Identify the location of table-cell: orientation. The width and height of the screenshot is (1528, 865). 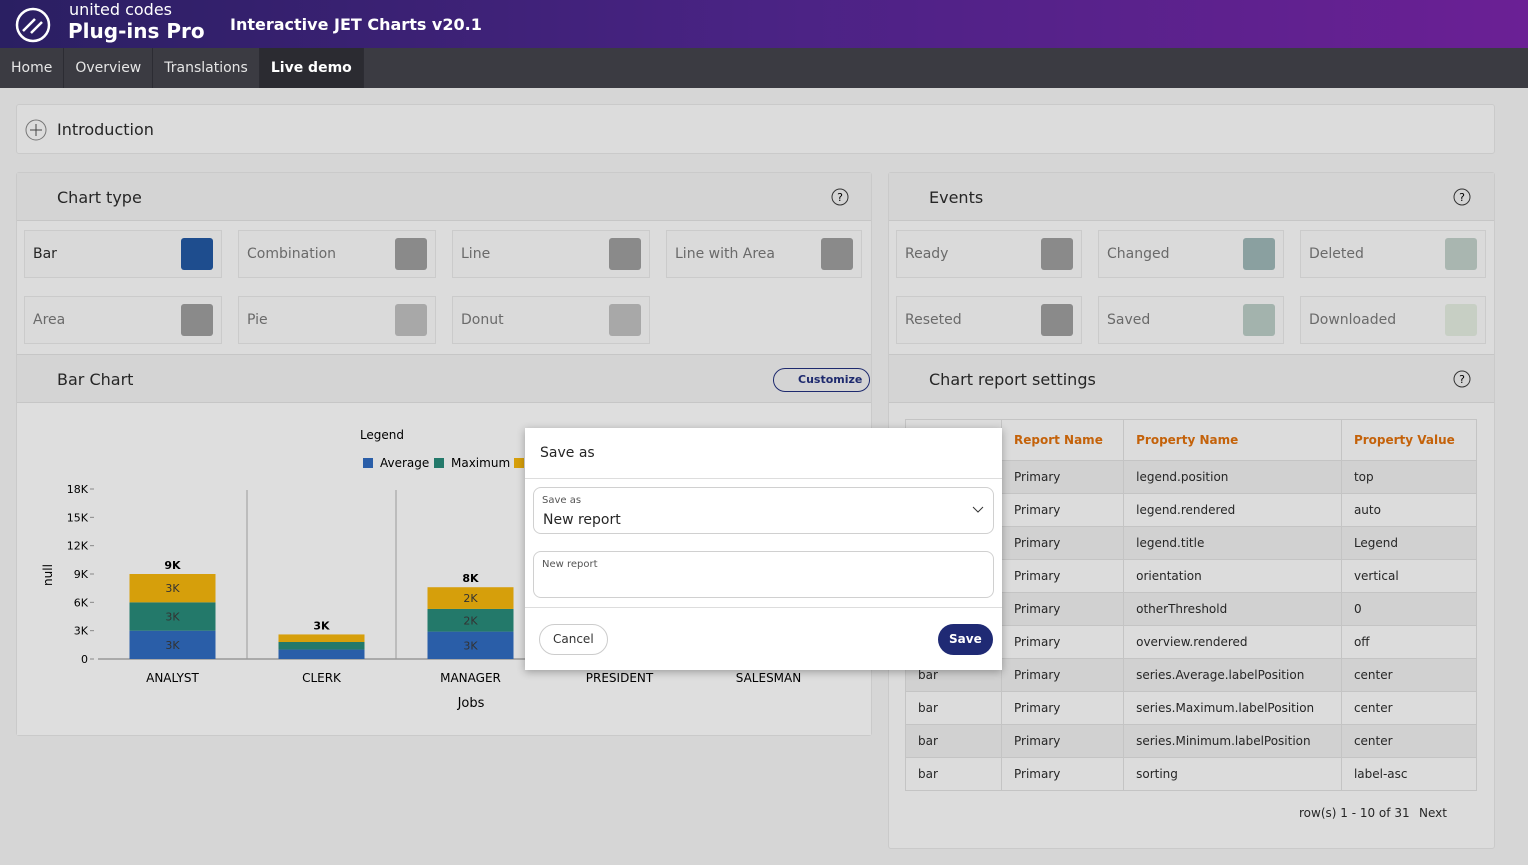
(1232, 576).